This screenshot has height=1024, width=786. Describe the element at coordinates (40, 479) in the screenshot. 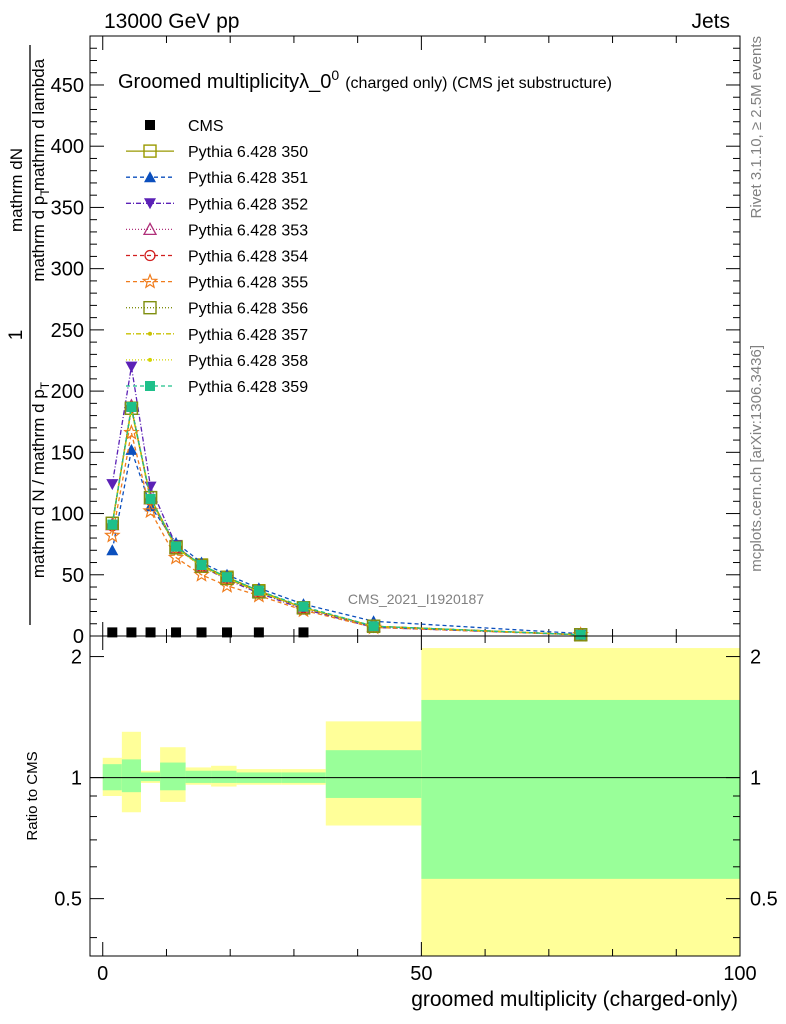

I see `y-label-den-a: mathrm d N / mathrm d pT` at that location.